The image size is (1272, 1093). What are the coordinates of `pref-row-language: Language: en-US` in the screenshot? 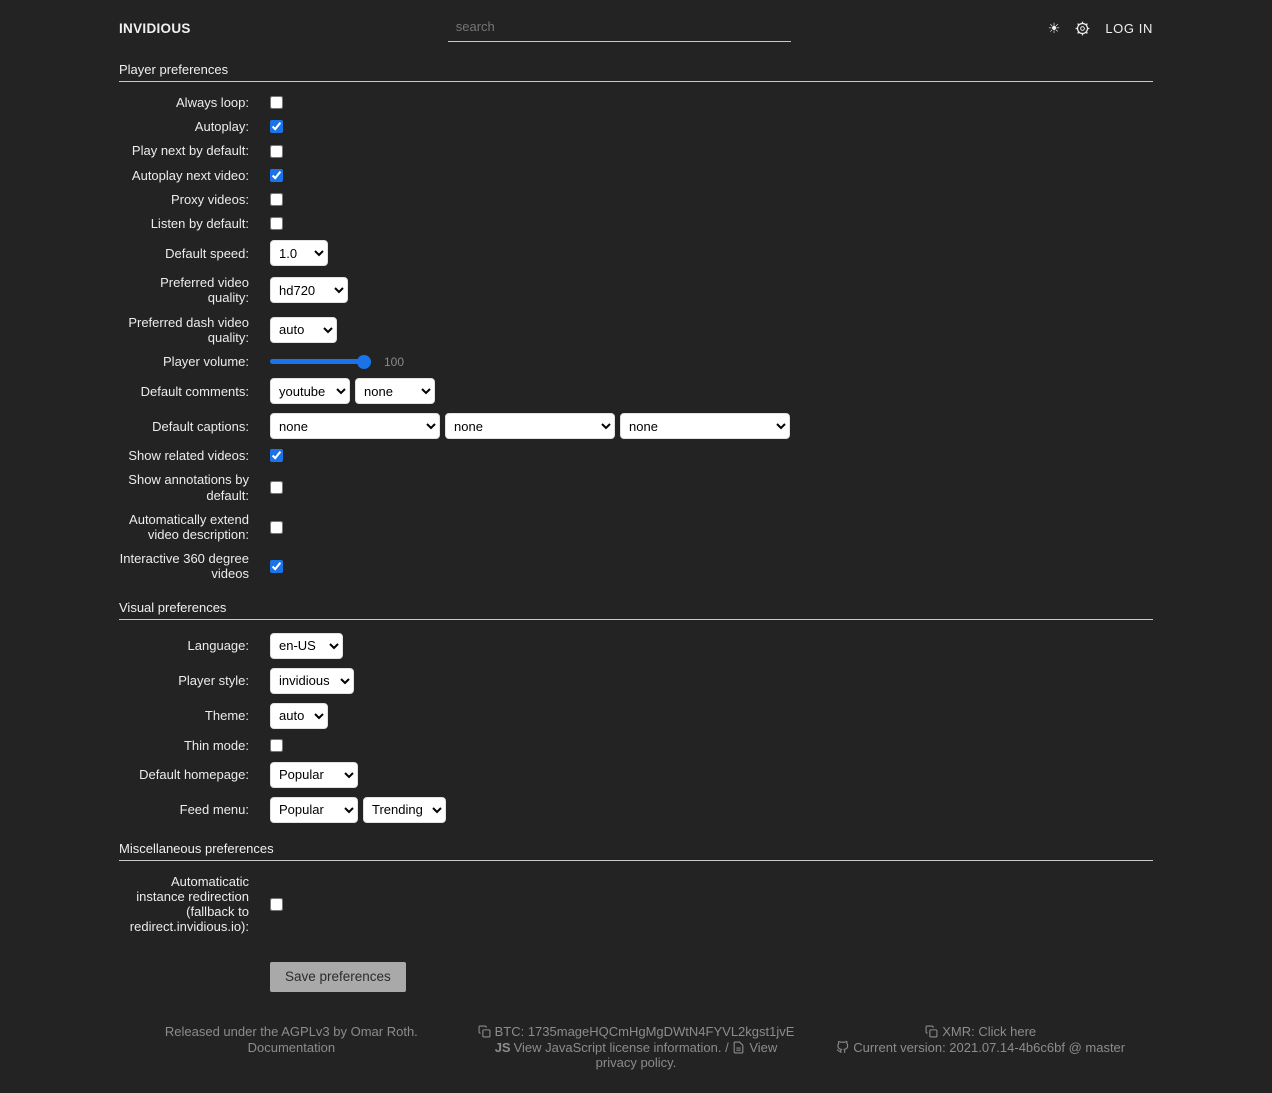 It's located at (636, 645).